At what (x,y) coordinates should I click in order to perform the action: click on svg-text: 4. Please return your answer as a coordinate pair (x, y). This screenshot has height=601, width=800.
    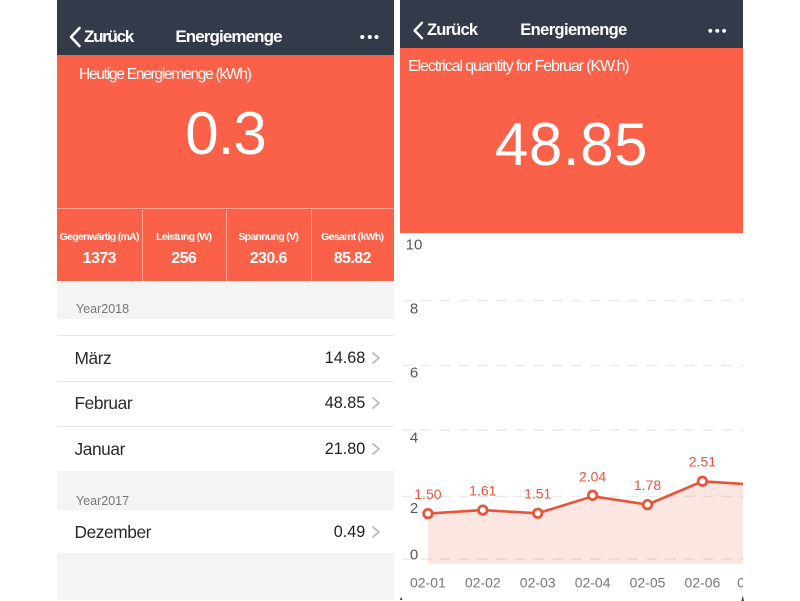
    Looking at the image, I should click on (414, 437).